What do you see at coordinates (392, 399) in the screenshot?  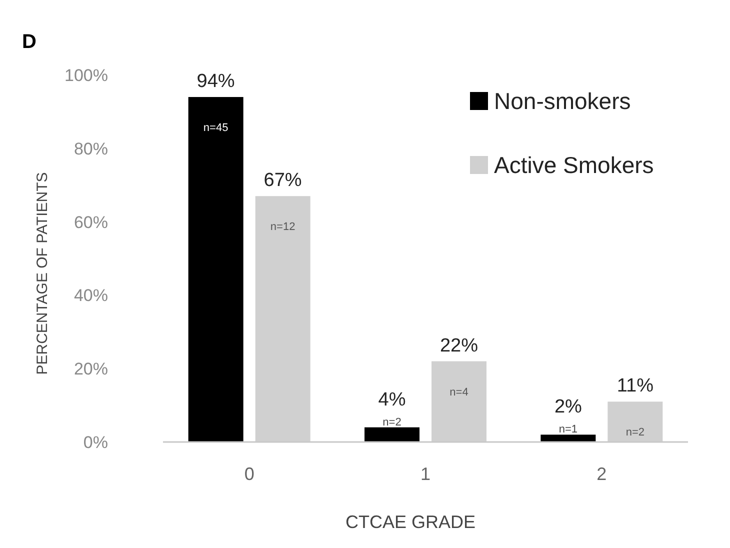 I see `data-label: 4%` at bounding box center [392, 399].